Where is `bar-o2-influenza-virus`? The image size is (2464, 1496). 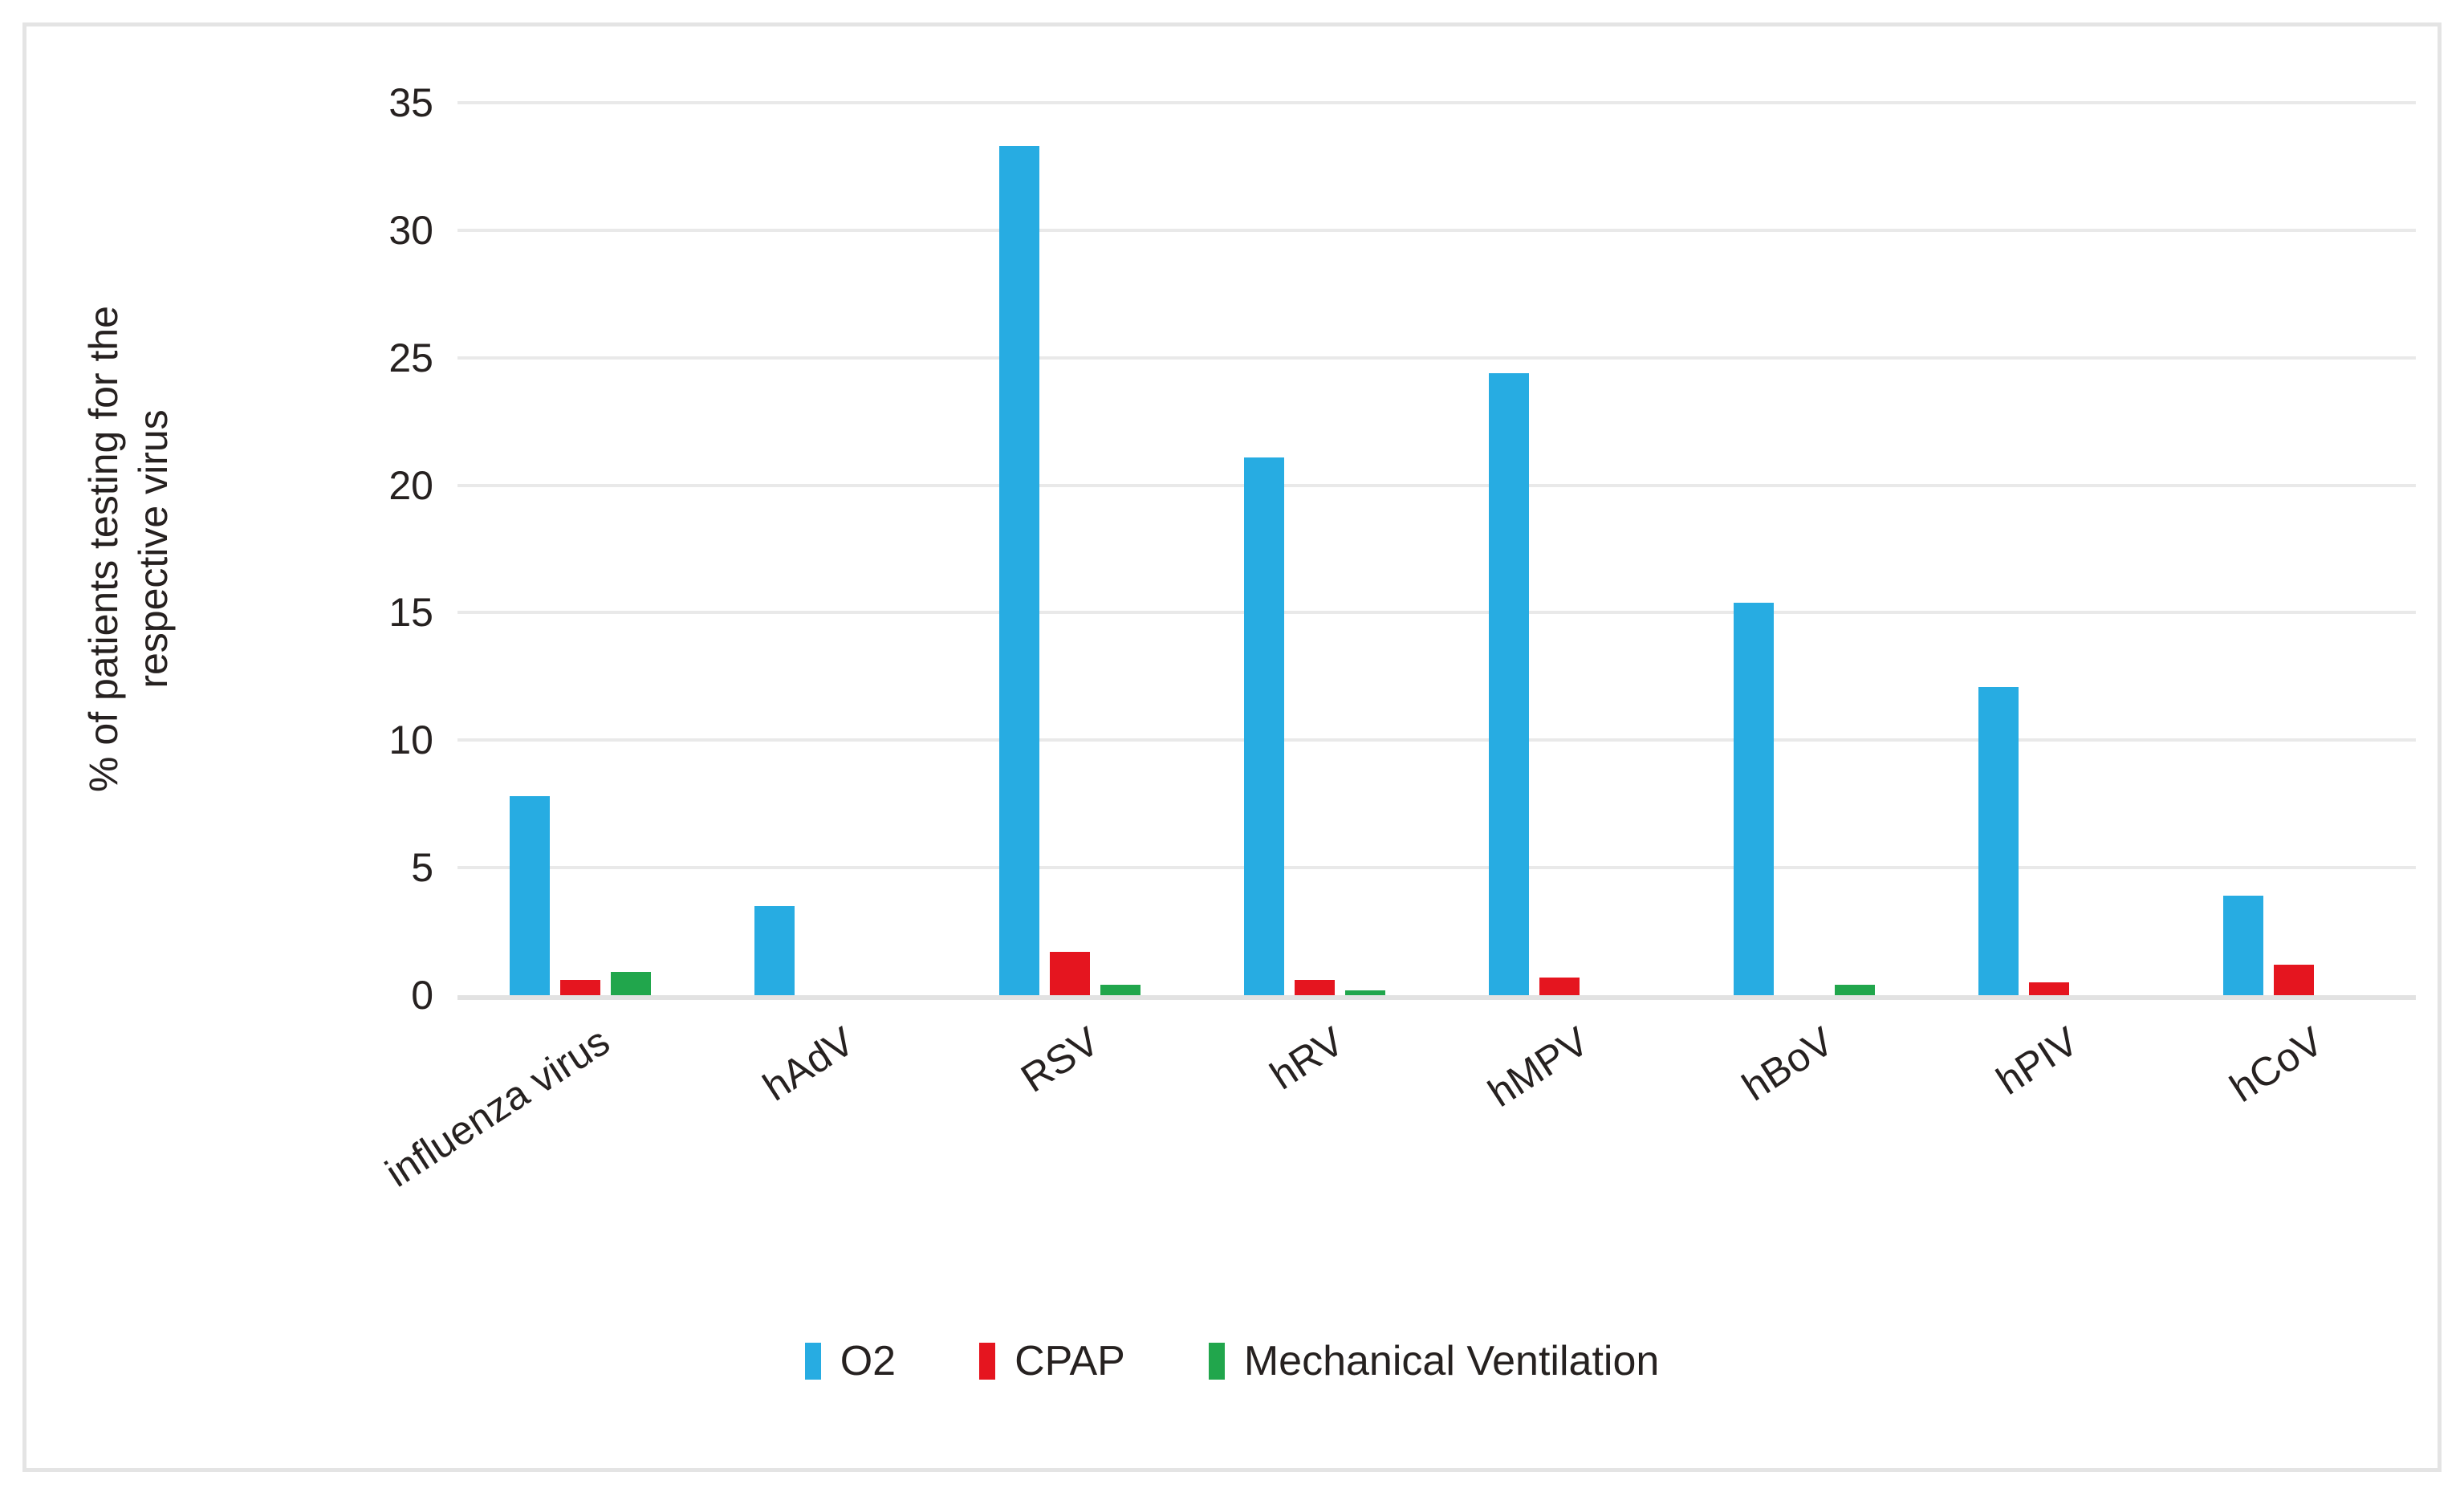
bar-o2-influenza-virus is located at coordinates (529, 896).